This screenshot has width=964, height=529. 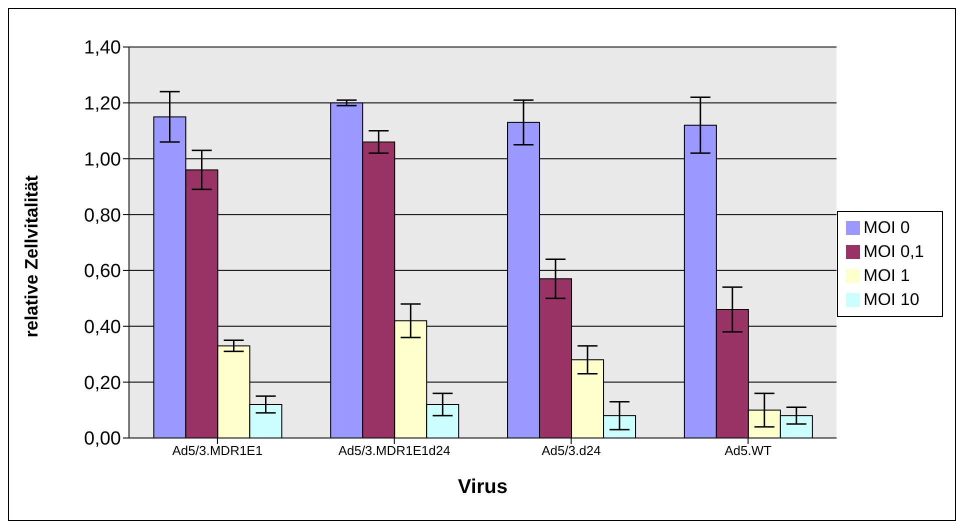 What do you see at coordinates (31, 256) in the screenshot?
I see `y-axis-title: relative Zellvitalität` at bounding box center [31, 256].